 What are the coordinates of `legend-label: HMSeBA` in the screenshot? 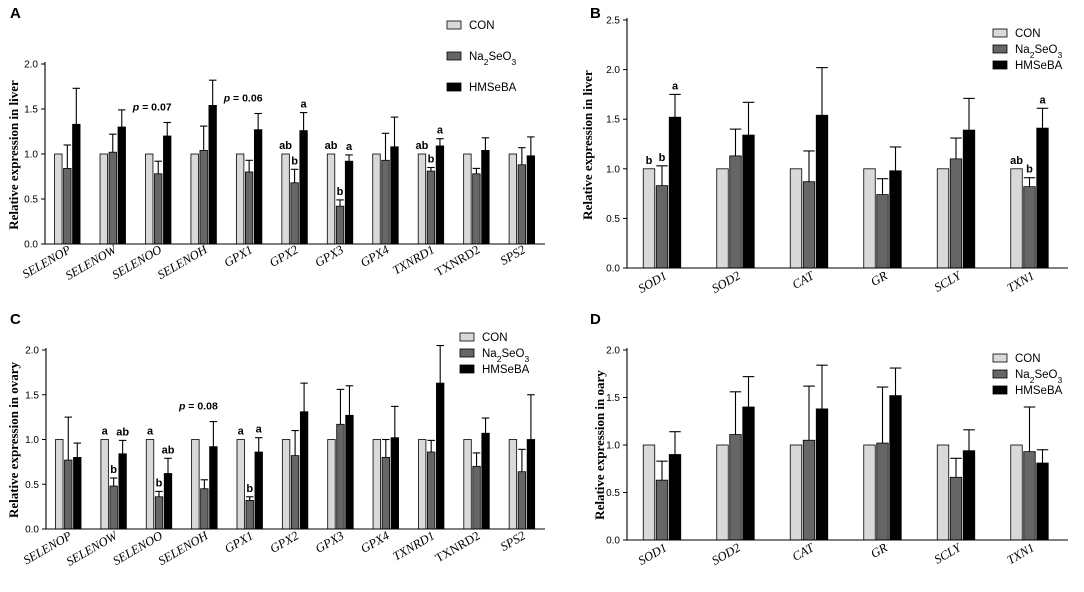 It's located at (506, 370).